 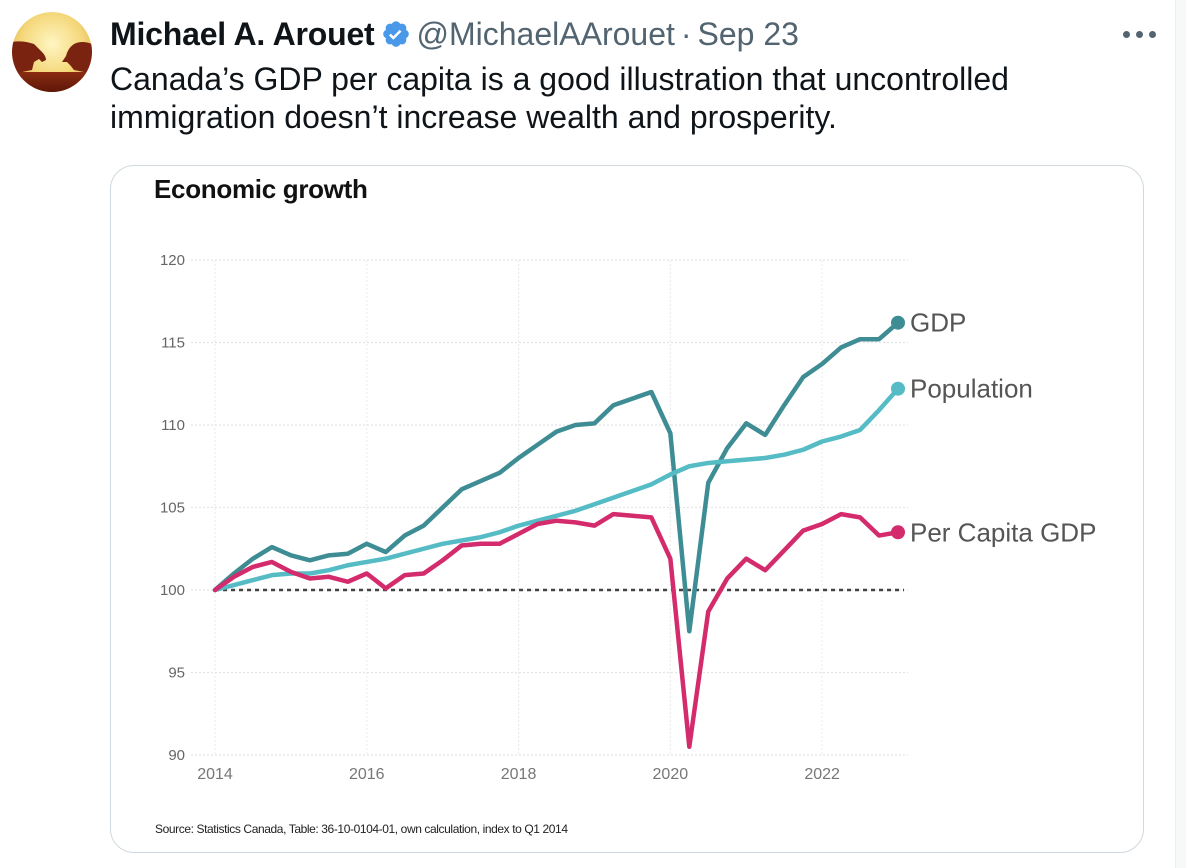 I want to click on y-tick-label: 110, so click(x=173, y=425).